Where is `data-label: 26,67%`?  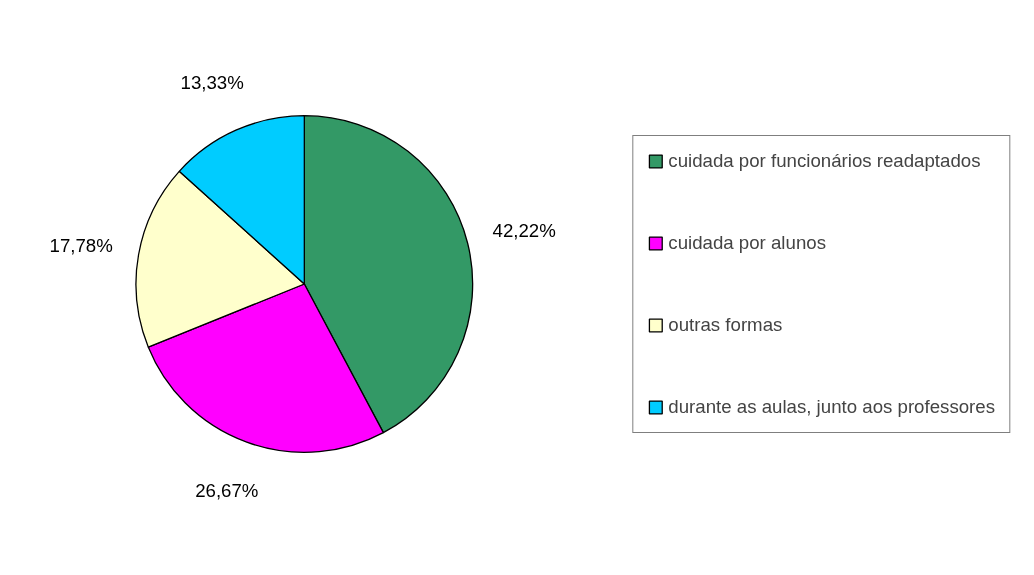
data-label: 26,67% is located at coordinates (227, 491).